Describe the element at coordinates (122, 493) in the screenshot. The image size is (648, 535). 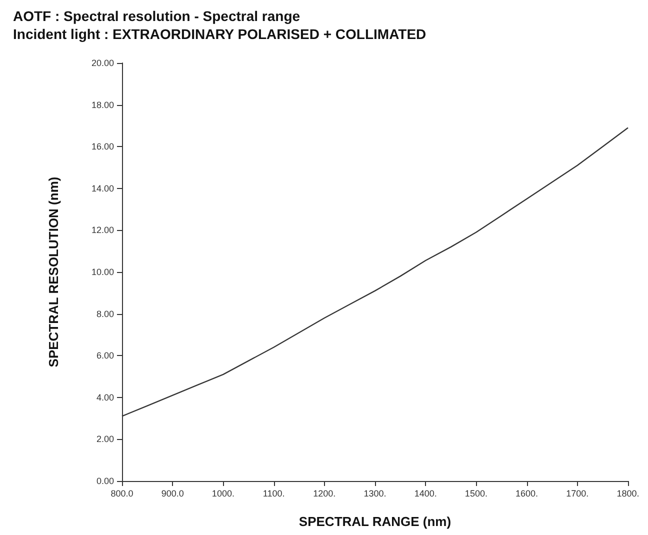
I see `x-tick-label: 800.0` at that location.